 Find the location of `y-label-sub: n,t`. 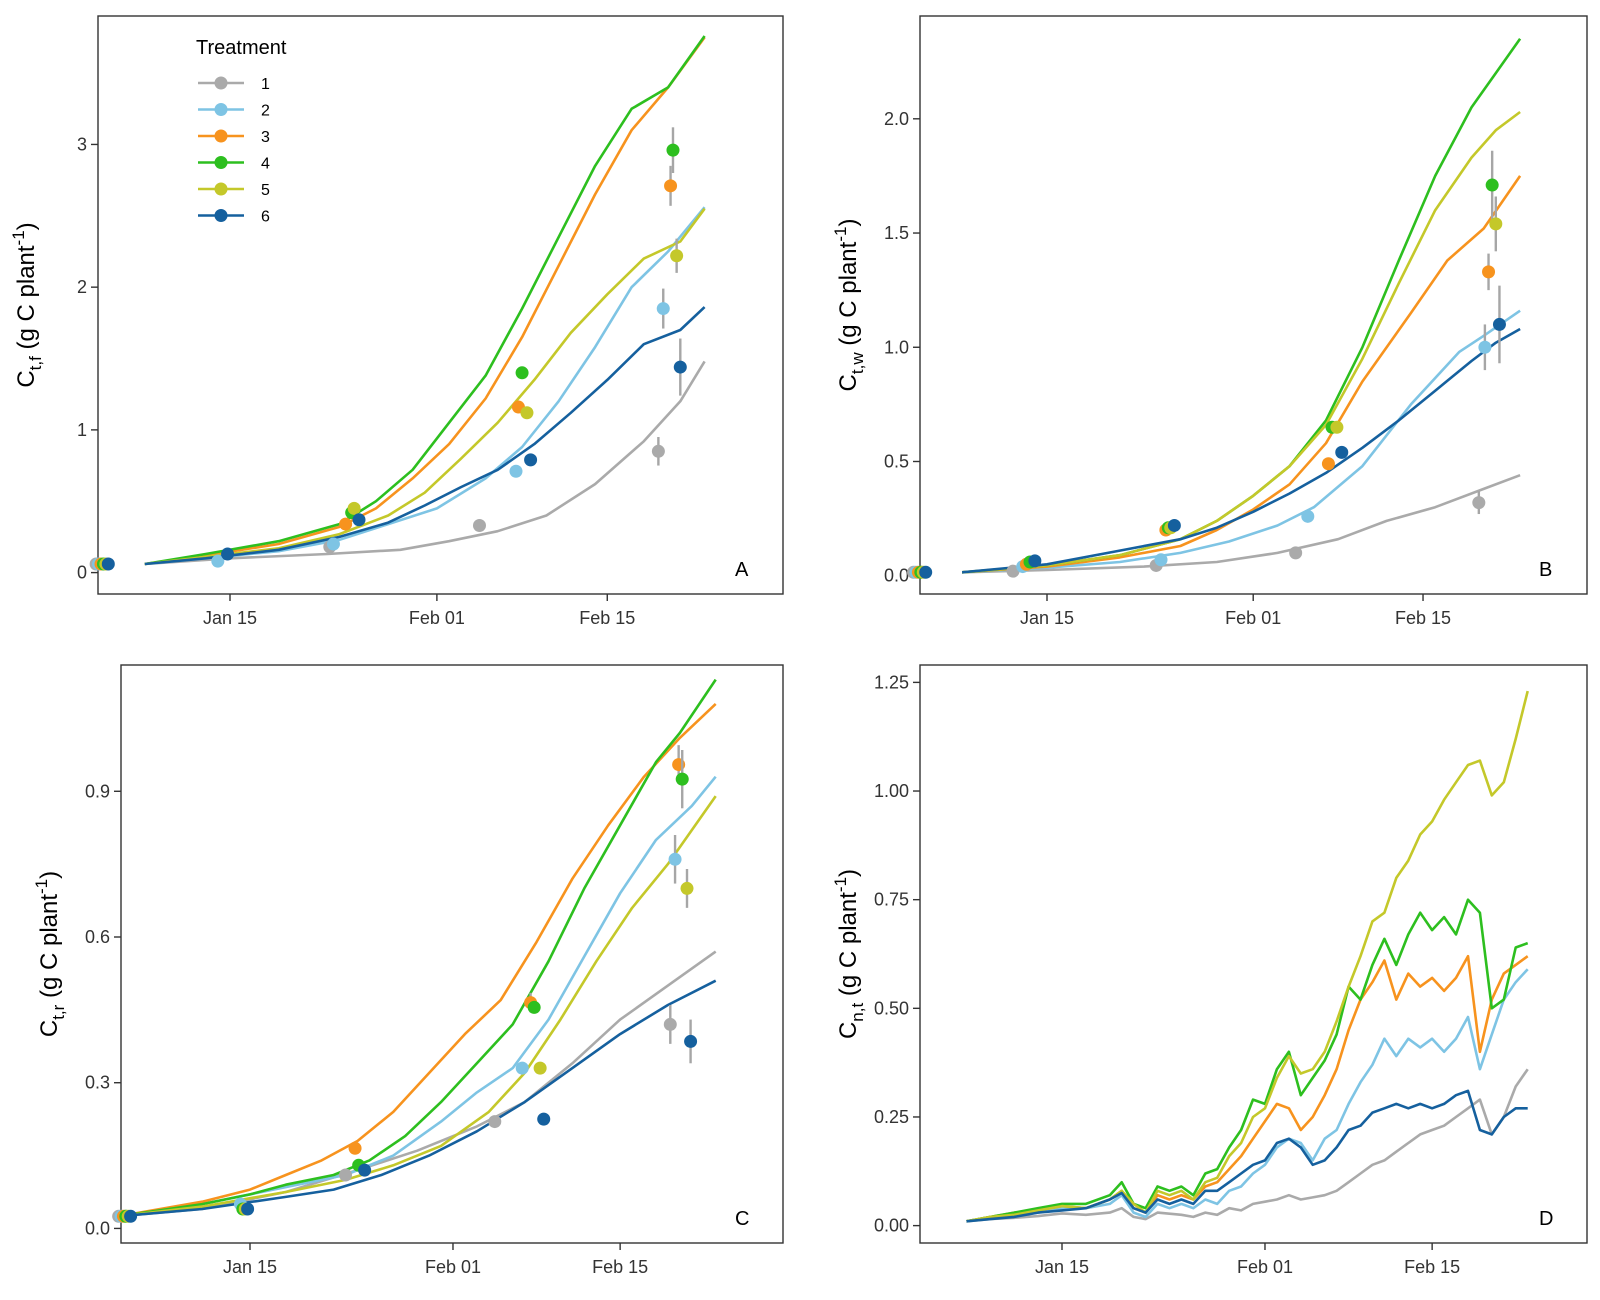

y-label-sub: n,t is located at coordinates (857, 1012).